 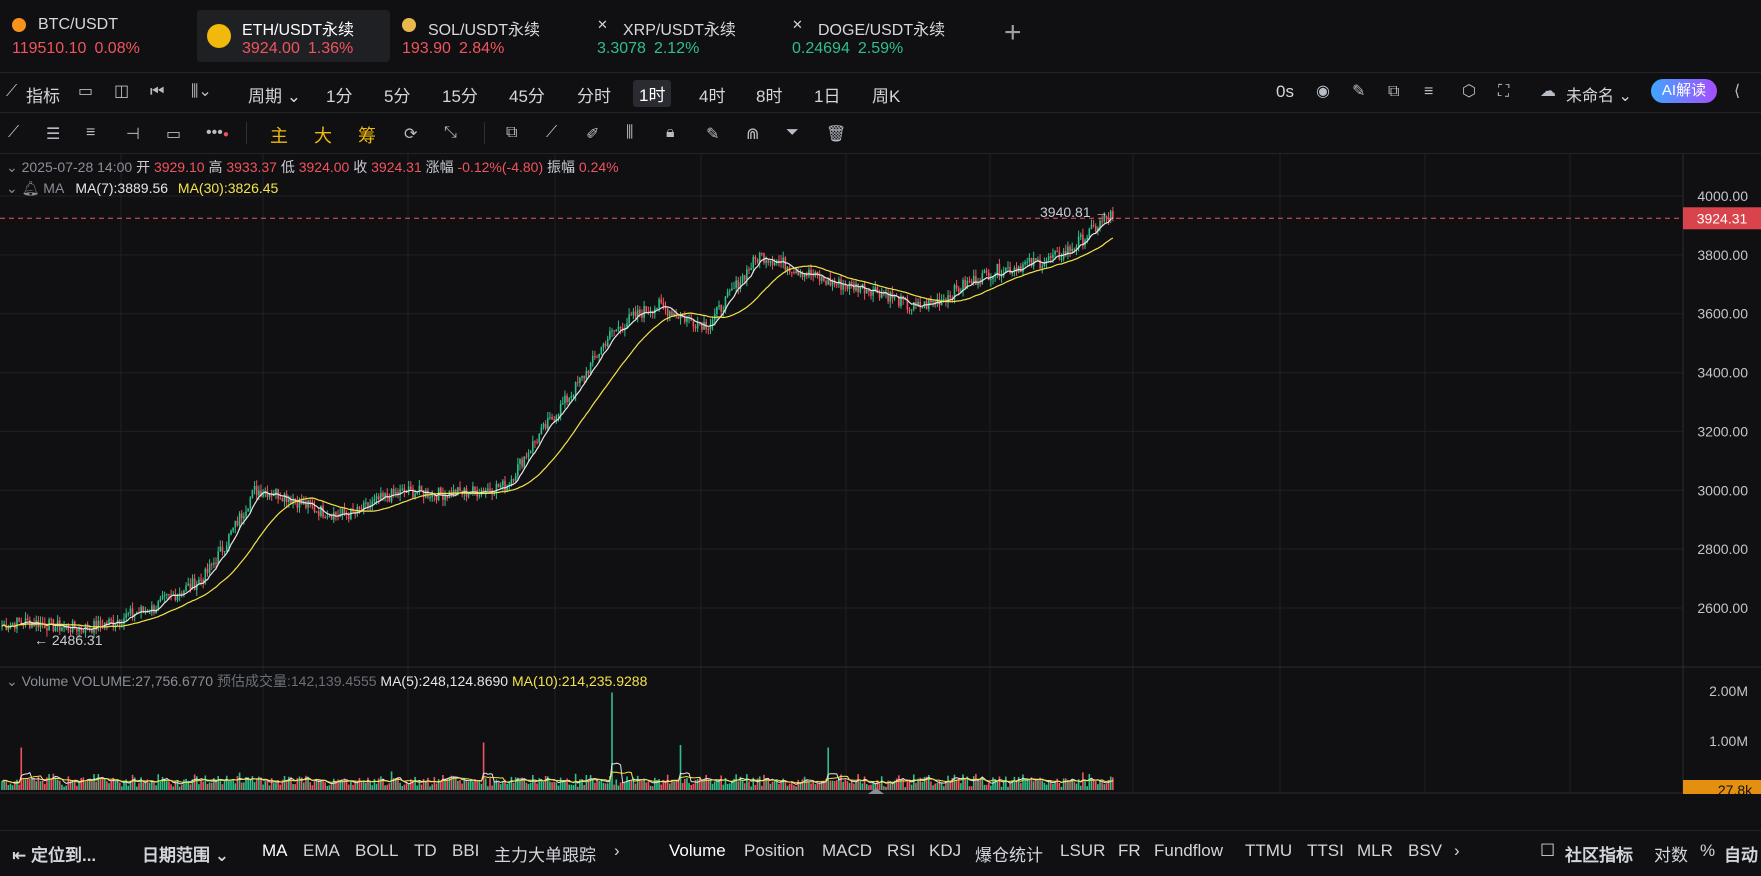 What do you see at coordinates (512, 132) in the screenshot?
I see `copy-icon: ⧉` at bounding box center [512, 132].